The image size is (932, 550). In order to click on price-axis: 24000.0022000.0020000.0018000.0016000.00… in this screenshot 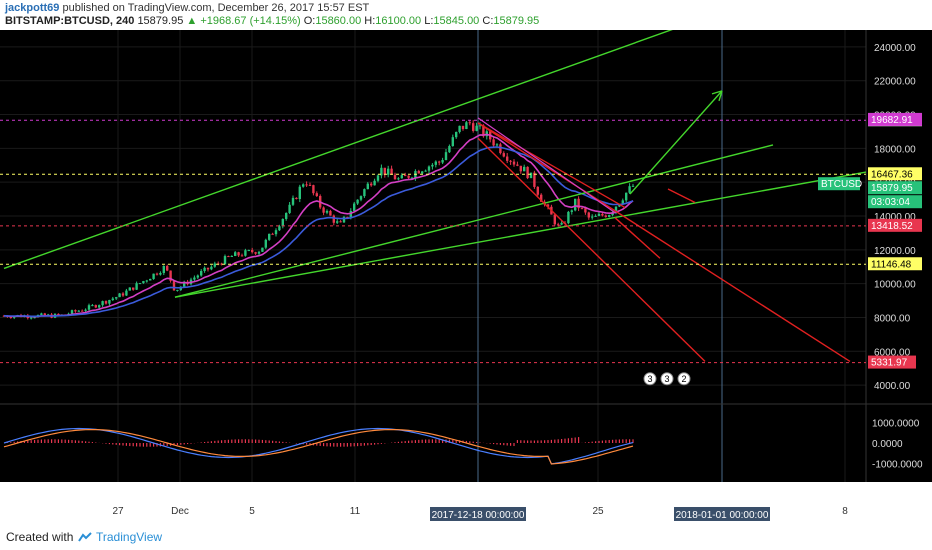, I will do `click(870, 217)`.